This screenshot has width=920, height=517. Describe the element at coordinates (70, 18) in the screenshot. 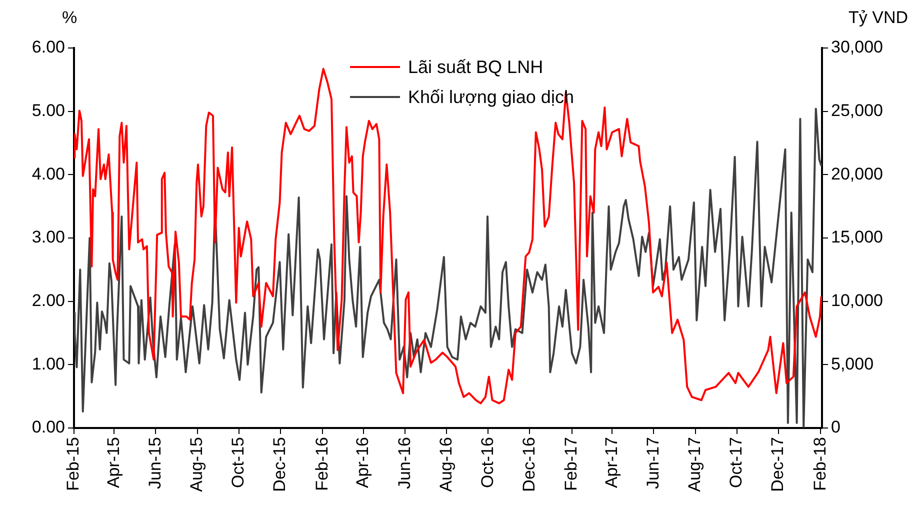

I see `y-axis-title: %` at that location.